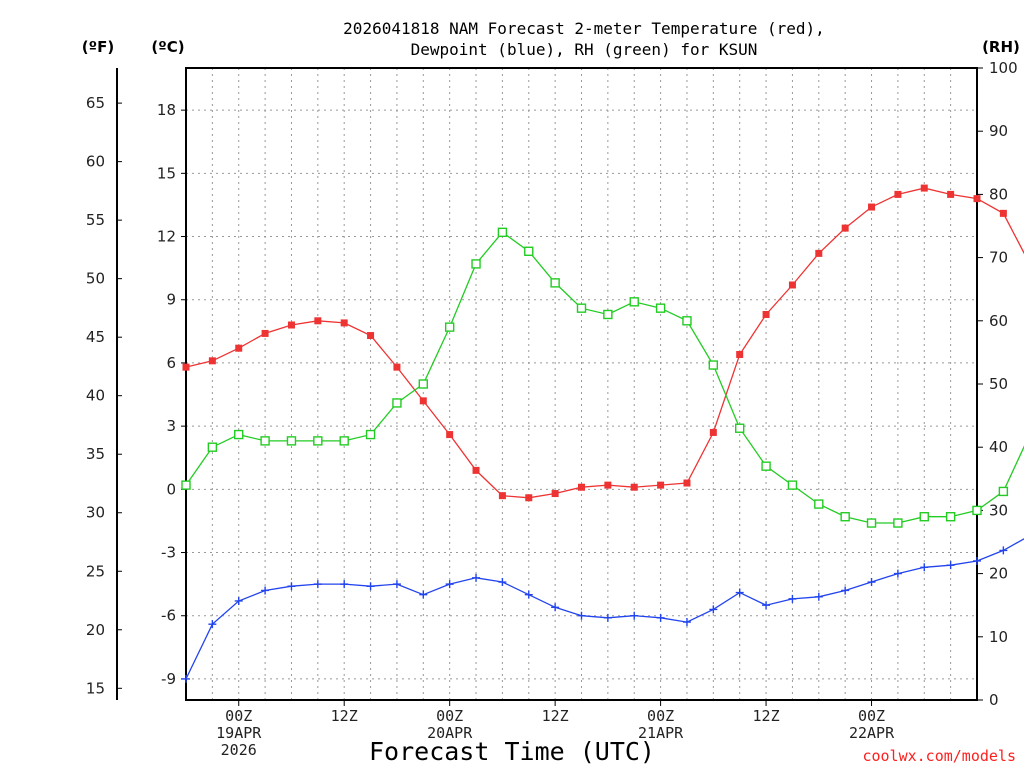  What do you see at coordinates (104, 395) in the screenshot?
I see `fahrenheit-axis: 15 20 25 30 35 40 45 50 55 60 65` at bounding box center [104, 395].